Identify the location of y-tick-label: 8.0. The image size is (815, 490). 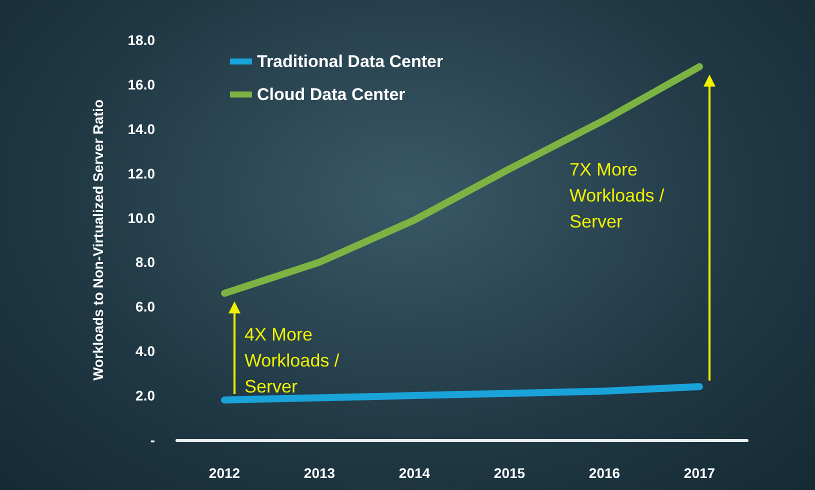
(146, 262).